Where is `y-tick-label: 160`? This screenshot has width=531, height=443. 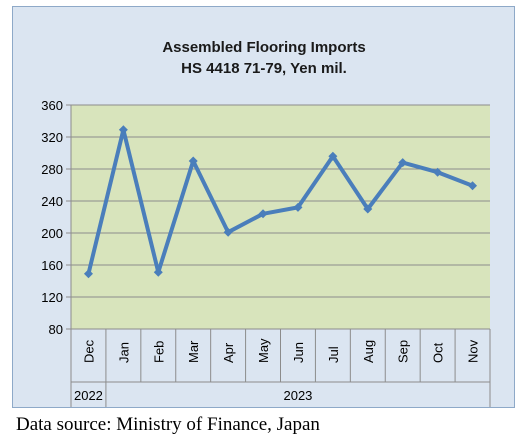
y-tick-label: 160 is located at coordinates (52, 265).